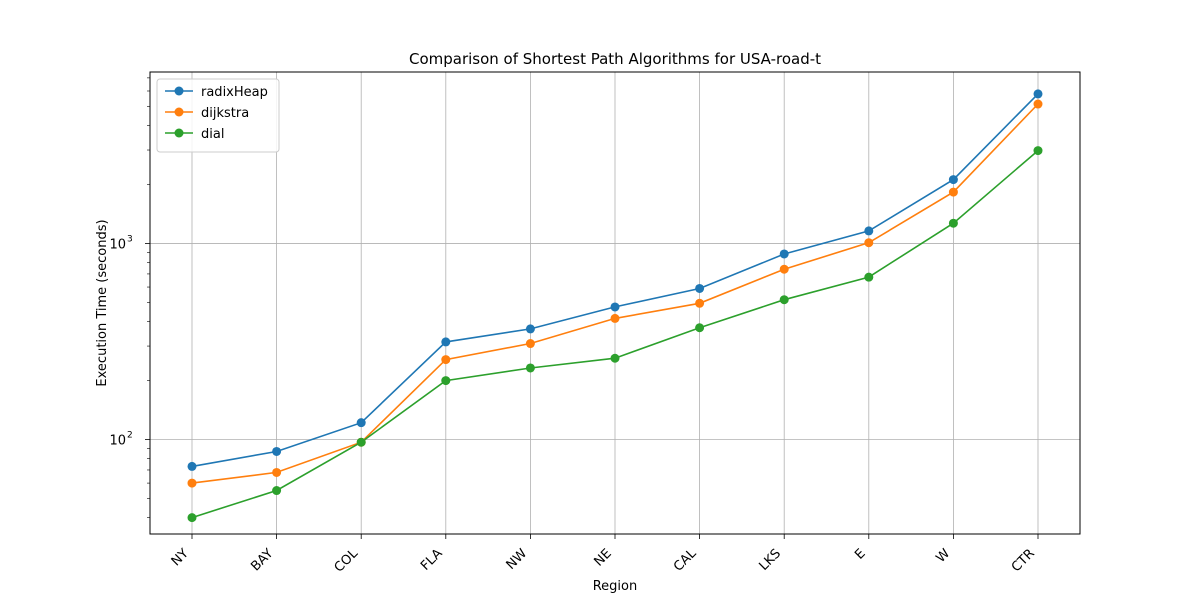 Image resolution: width=1200 pixels, height=600 pixels. What do you see at coordinates (179, 91) in the screenshot?
I see `legend-marker-radixHeap` at bounding box center [179, 91].